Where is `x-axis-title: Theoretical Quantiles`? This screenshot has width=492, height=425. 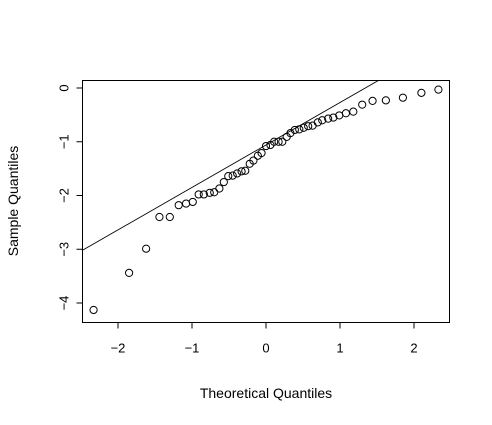 x-axis-title: Theoretical Quantiles is located at coordinates (266, 393).